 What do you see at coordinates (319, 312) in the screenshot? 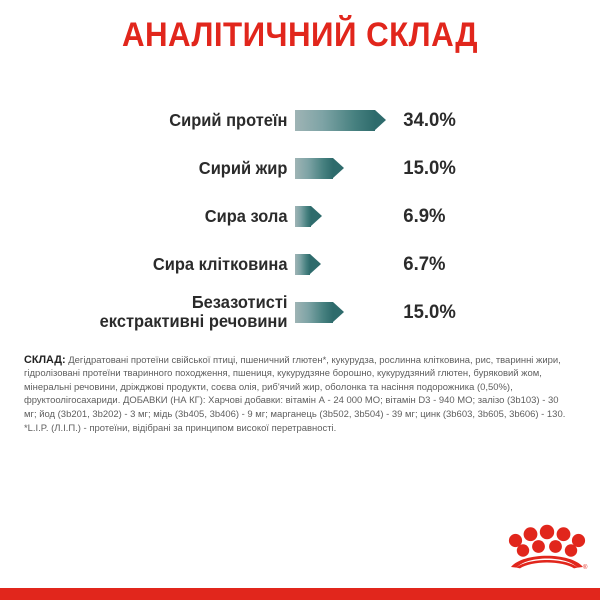
I see `value-bar-nitrogen-free-extract` at bounding box center [319, 312].